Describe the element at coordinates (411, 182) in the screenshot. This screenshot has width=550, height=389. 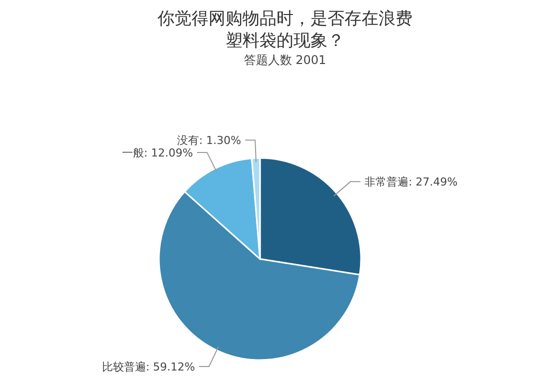
I see `slice-label: 非常普遍: 27.49%` at that location.